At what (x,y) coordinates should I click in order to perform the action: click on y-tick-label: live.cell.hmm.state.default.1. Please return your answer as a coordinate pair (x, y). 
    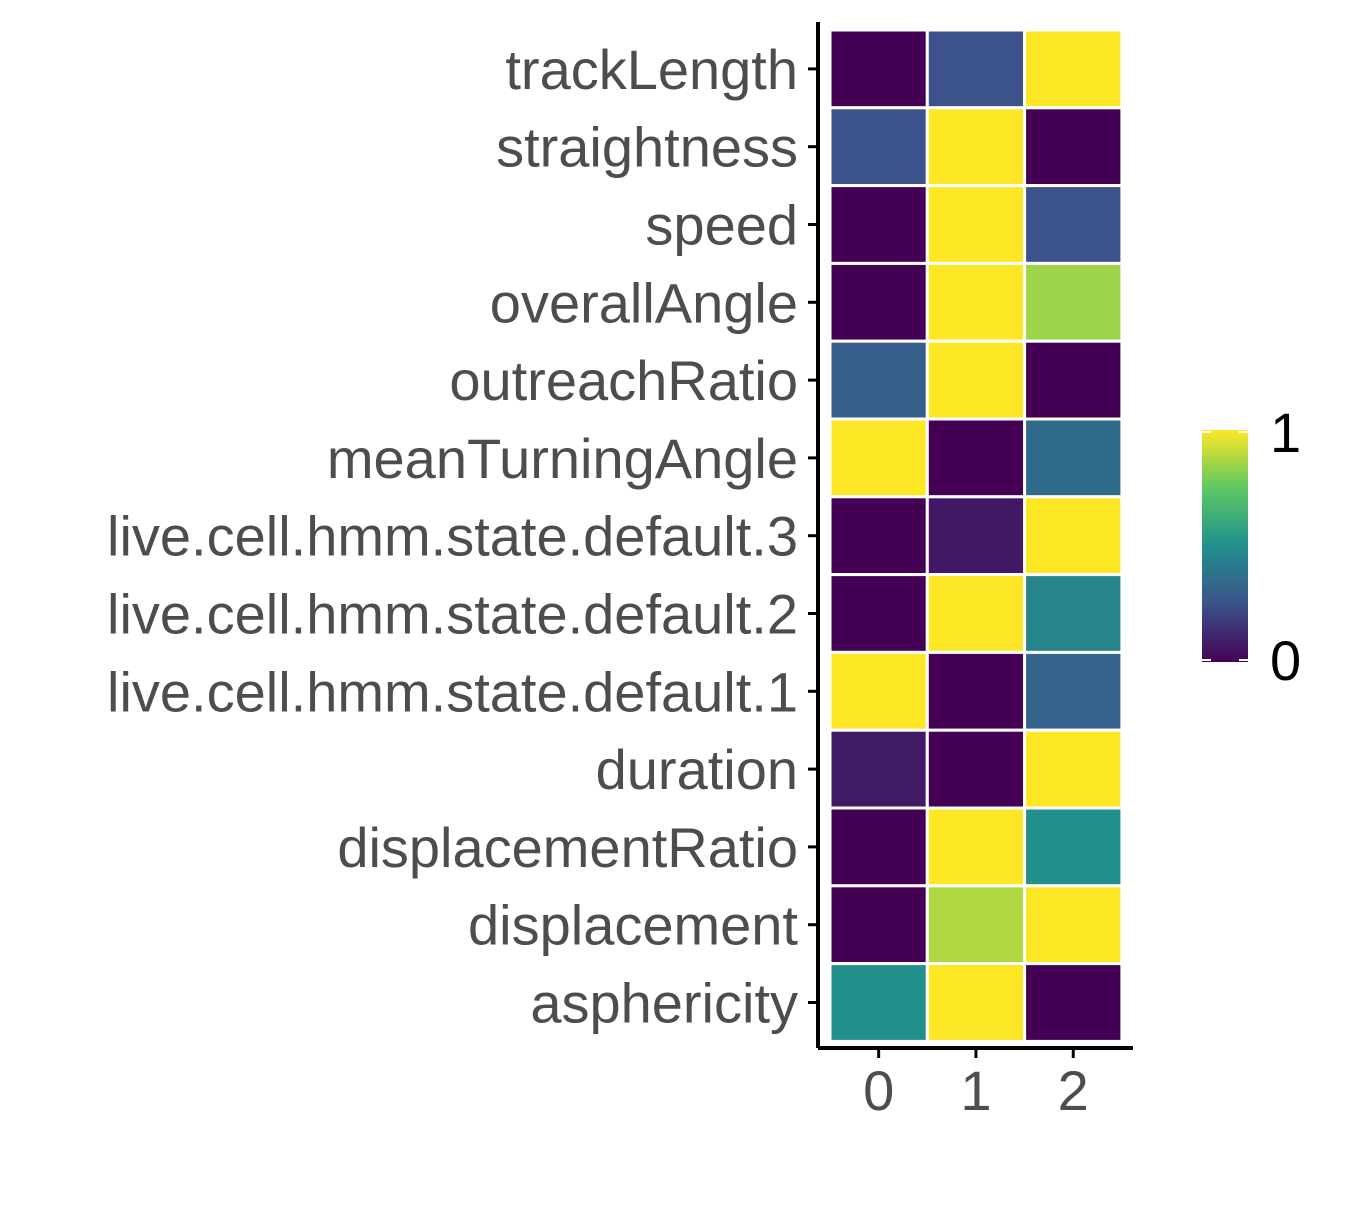
    Looking at the image, I should click on (452, 691).